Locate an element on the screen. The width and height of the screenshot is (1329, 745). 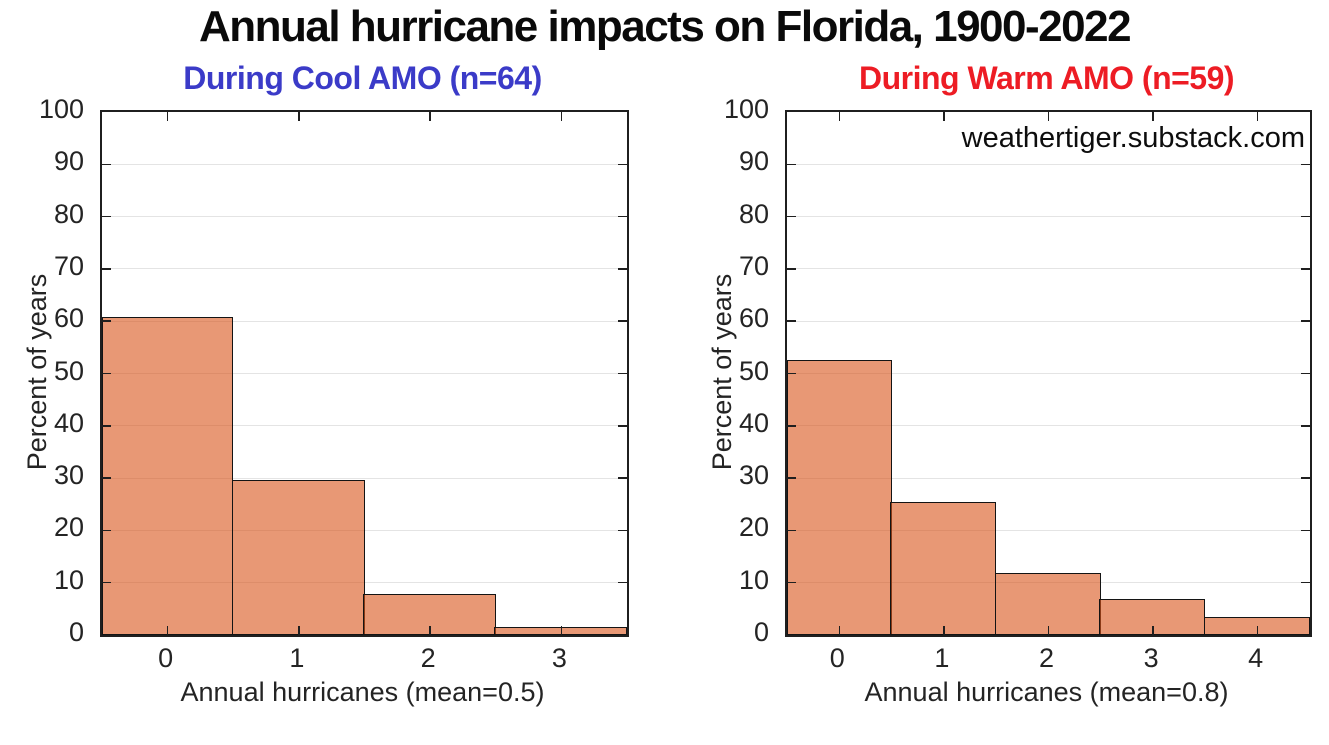
warm-amo-x-axis-label: Annual hurricanes (mean=0.8) is located at coordinates (1046, 692).